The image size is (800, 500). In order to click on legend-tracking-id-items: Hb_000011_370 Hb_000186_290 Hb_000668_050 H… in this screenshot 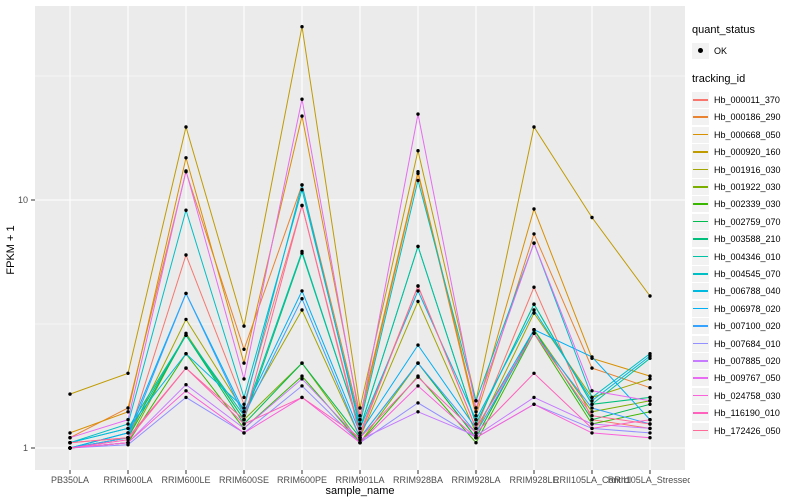, I will do `click(745, 265)`.